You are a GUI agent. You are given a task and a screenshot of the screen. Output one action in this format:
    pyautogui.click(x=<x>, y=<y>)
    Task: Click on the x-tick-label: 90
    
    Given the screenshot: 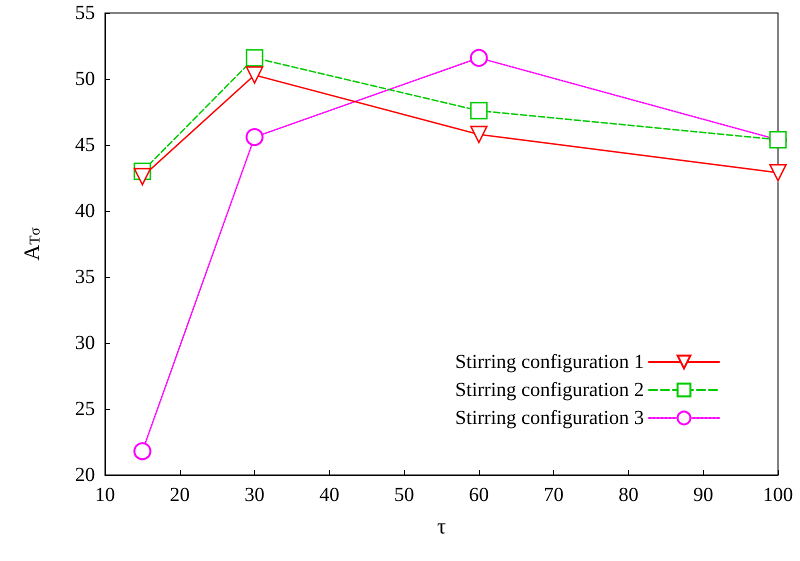 What is the action you would take?
    pyautogui.click(x=703, y=495)
    